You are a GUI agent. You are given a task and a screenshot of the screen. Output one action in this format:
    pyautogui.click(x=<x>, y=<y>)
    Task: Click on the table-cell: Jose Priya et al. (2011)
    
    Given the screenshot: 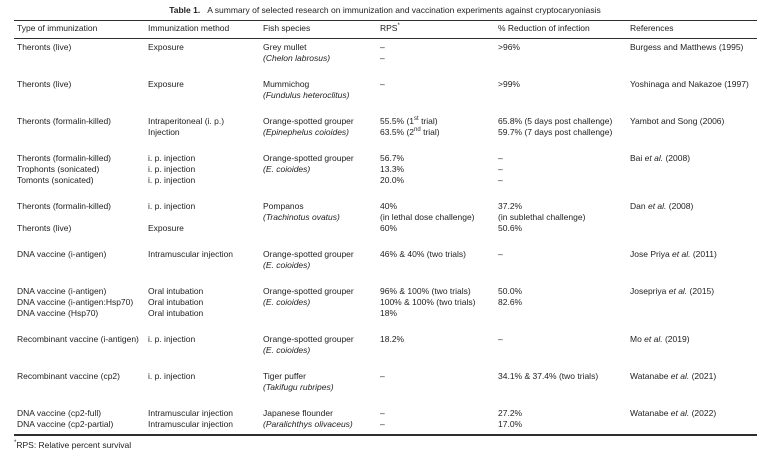 What is the action you would take?
    pyautogui.click(x=692, y=267)
    